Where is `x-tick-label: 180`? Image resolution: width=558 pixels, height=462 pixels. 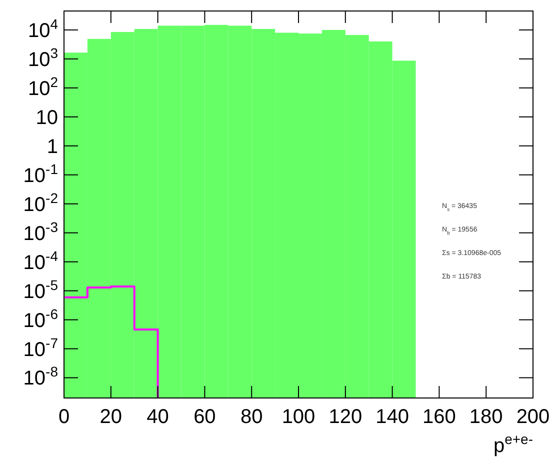 x-tick-label: 180 is located at coordinates (486, 417).